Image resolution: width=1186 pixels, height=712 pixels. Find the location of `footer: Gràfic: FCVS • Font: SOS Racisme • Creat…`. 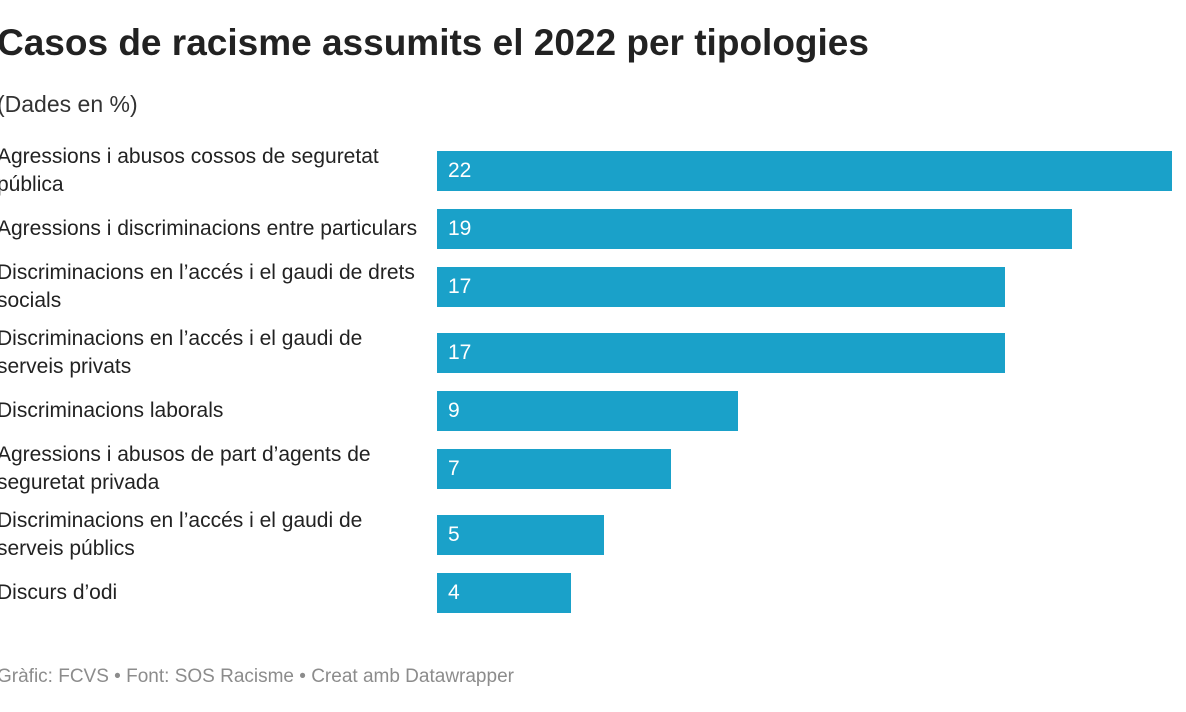

footer: Gràfic: FCVS • Font: SOS Racisme • Creat… is located at coordinates (257, 676).